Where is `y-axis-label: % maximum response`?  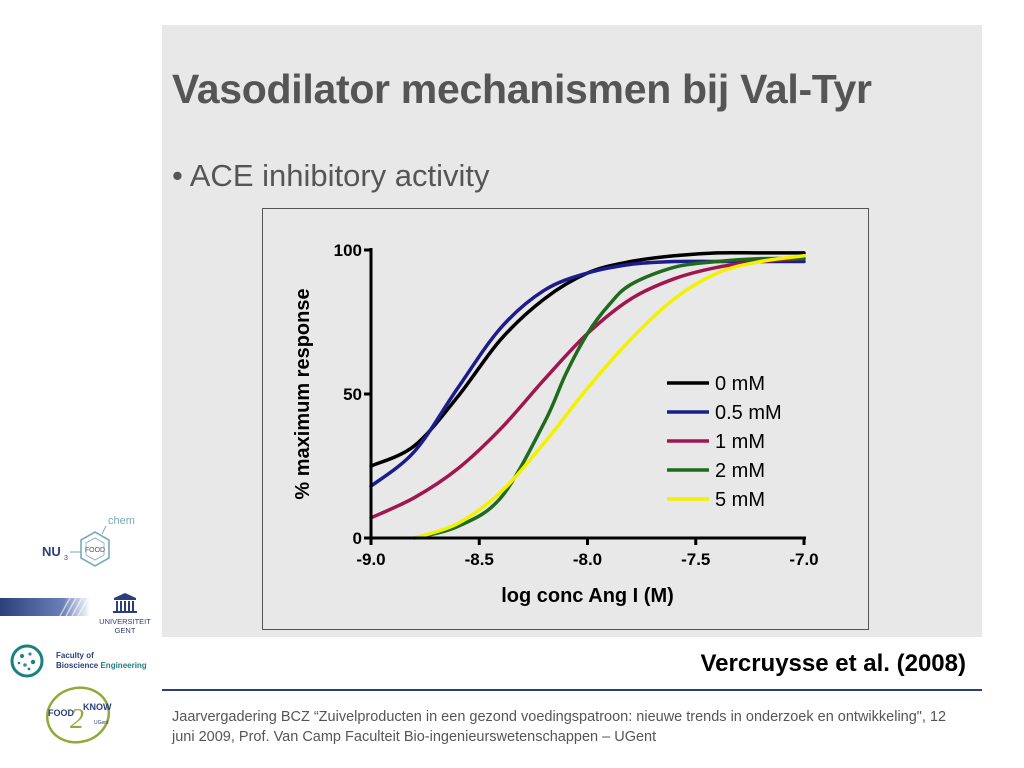
y-axis-label: % maximum response is located at coordinates (303, 393).